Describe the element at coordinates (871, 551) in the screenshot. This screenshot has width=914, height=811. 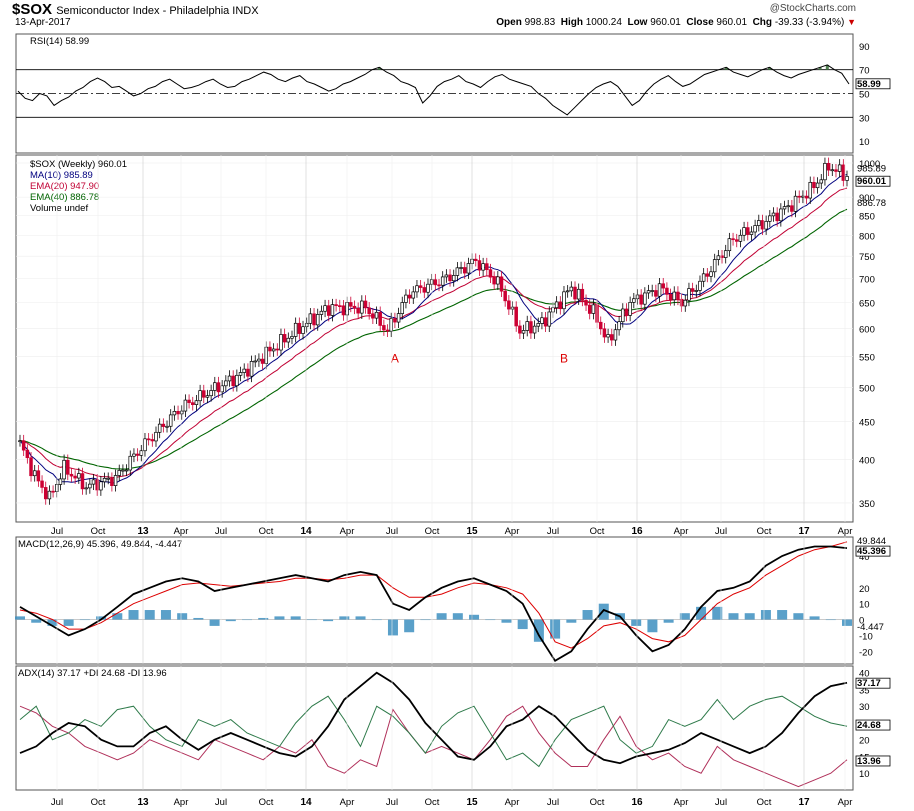
I see `macd-last-value: 45.396` at that location.